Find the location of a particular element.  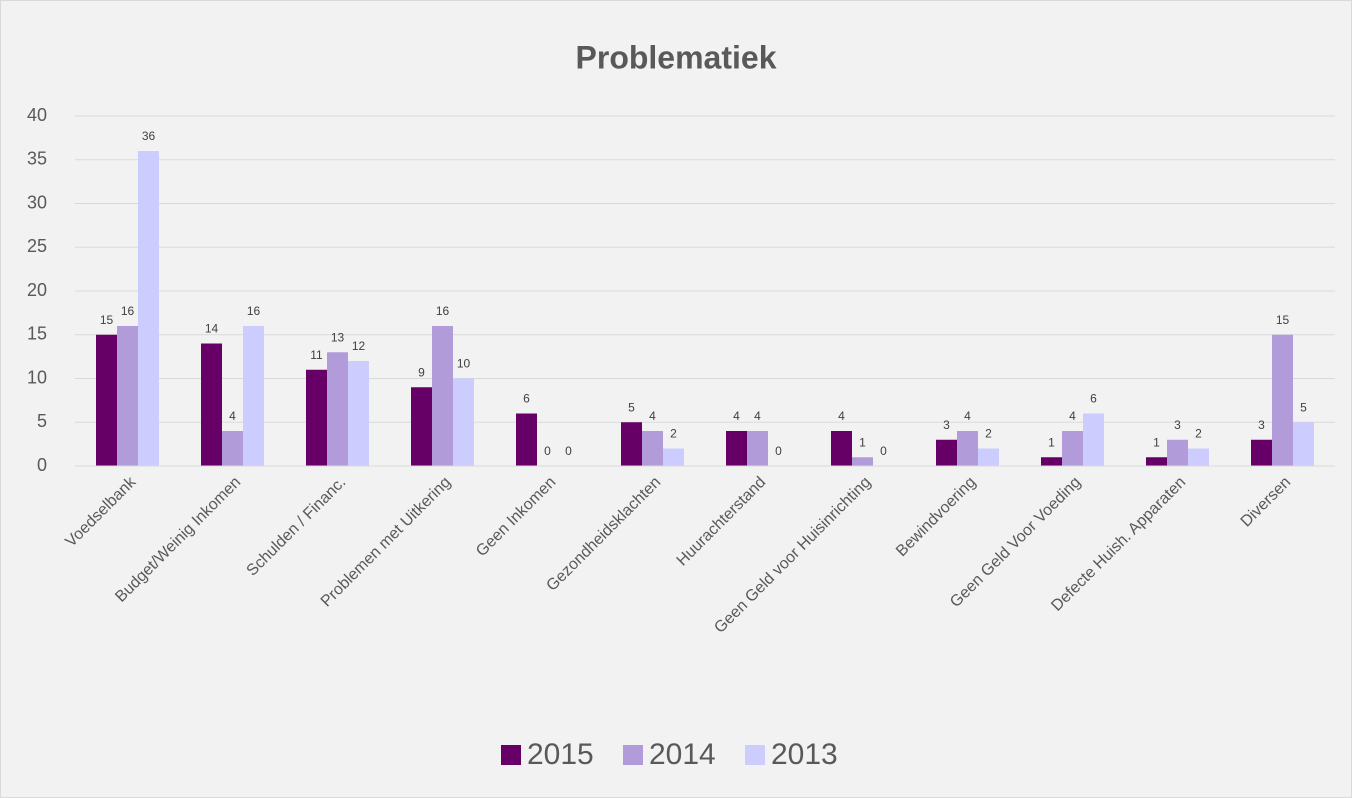

y-tick-label: 15 is located at coordinates (37, 334).